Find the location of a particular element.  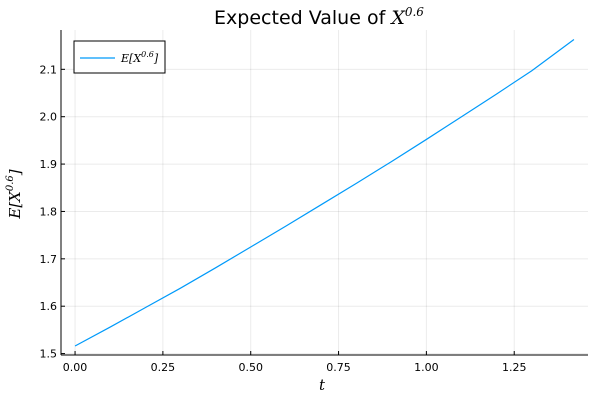

chart-title: Expected Value of X0.6 is located at coordinates (319, 17).